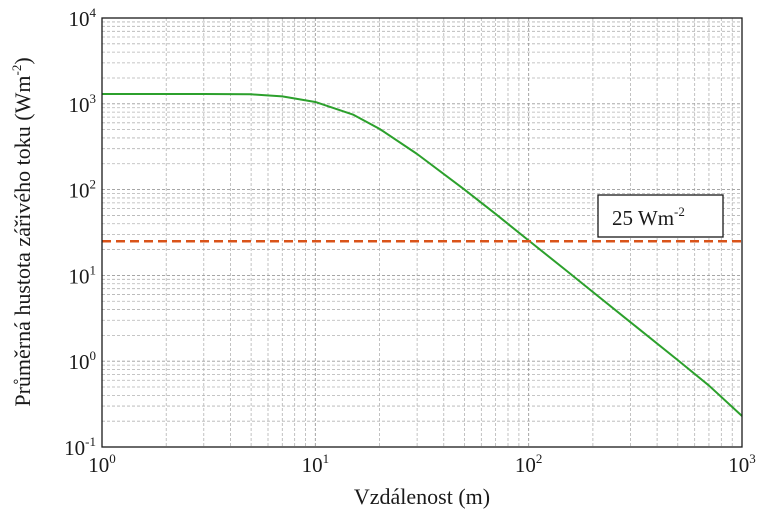 The image size is (761, 514). Describe the element at coordinates (422, 496) in the screenshot. I see `x-axis-title: Vzdálenost (m)` at that location.